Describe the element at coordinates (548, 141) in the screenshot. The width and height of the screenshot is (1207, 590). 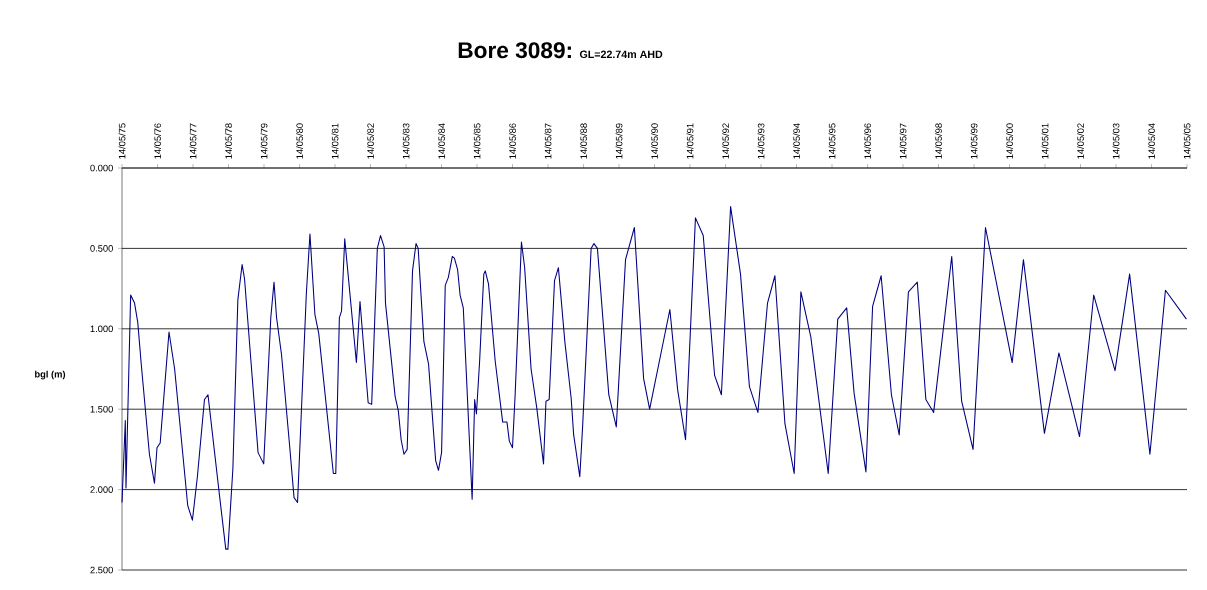
I see `x-tick-label: 14/05/87` at that location.